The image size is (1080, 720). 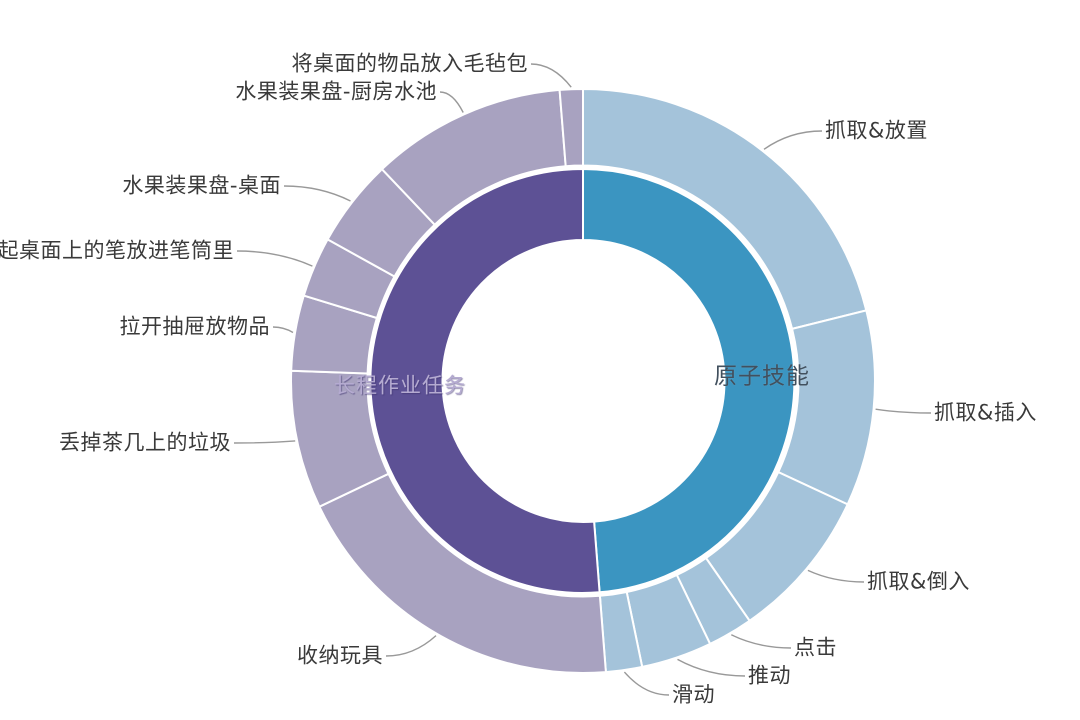 What do you see at coordinates (551, 75) in the screenshot?
I see `leader-line-put-desktop-items-into-felt-bag` at bounding box center [551, 75].